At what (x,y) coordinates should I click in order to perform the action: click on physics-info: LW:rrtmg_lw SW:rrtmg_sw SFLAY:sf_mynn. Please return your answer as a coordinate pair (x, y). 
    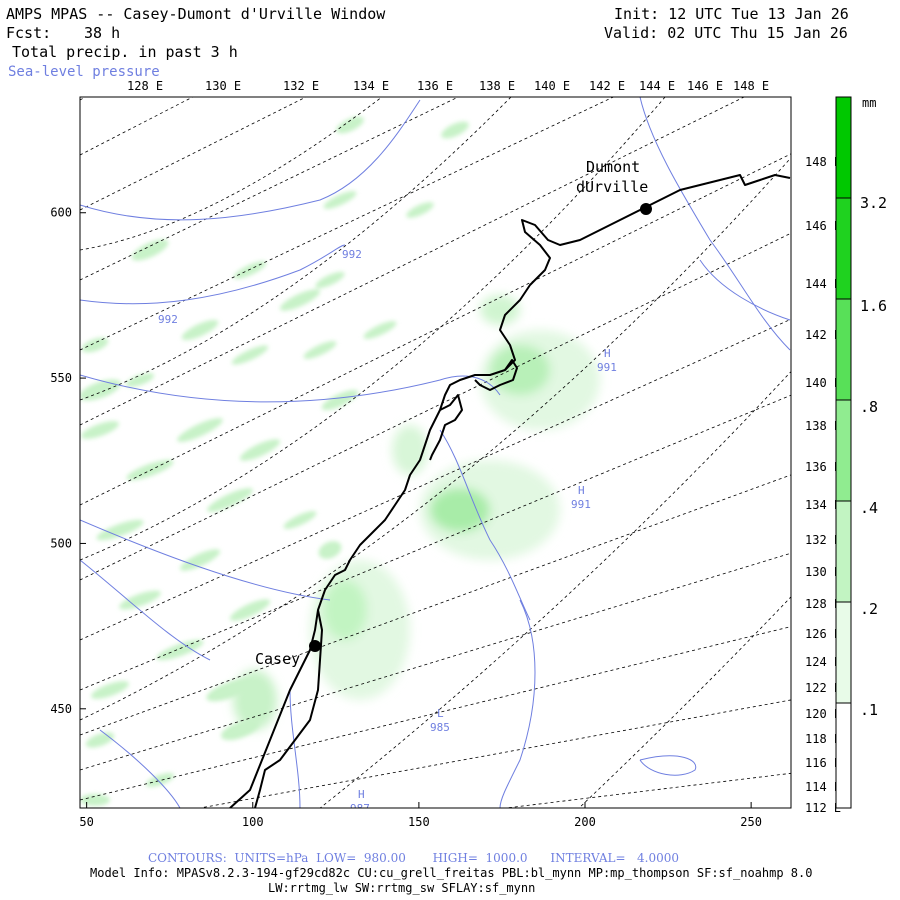
    Looking at the image, I should click on (402, 888).